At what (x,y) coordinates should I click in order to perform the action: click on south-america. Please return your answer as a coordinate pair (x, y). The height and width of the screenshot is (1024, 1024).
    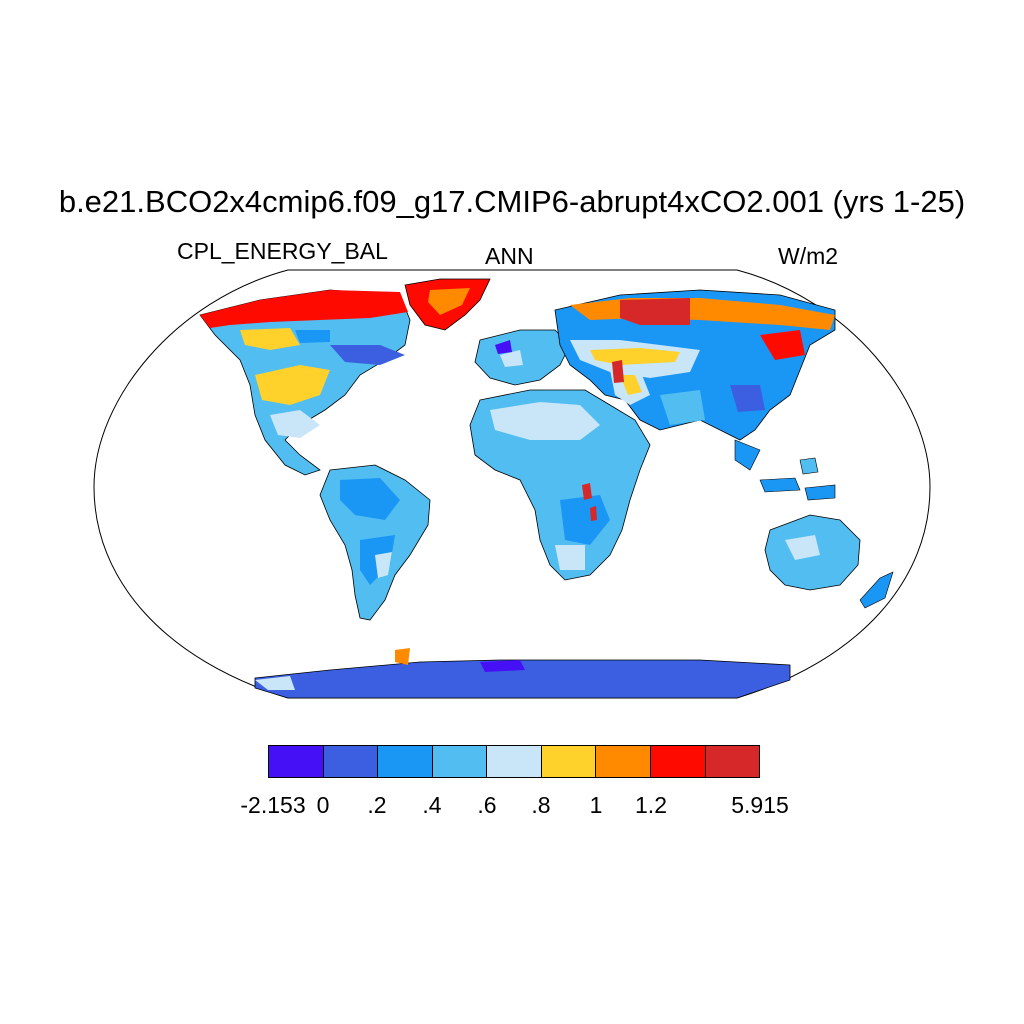
    Looking at the image, I should click on (375, 542).